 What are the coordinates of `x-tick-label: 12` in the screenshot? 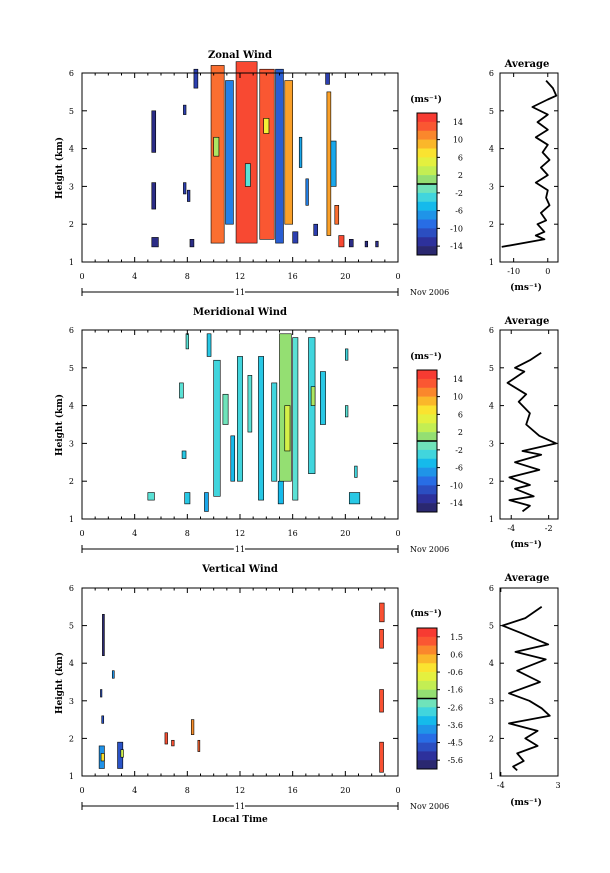 It's located at (240, 790).